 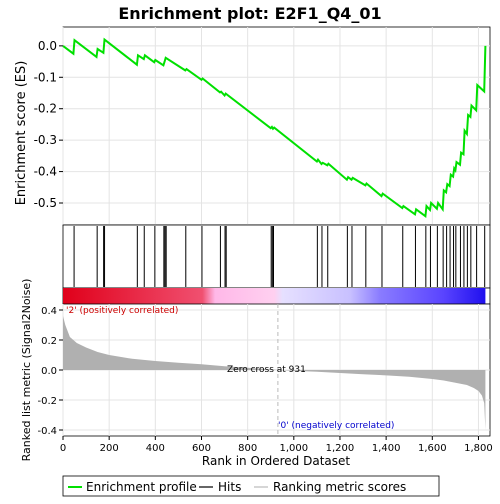 What do you see at coordinates (21, 133) in the screenshot?
I see `es-y-axis-label: Enrichment score (ES)` at bounding box center [21, 133].